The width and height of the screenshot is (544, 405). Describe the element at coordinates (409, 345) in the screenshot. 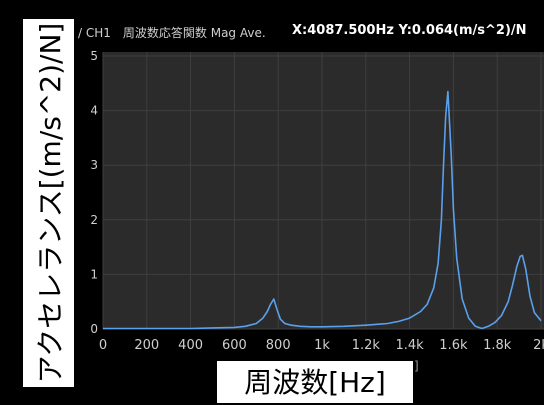

I see `x-tick-label: 1.4k` at that location.